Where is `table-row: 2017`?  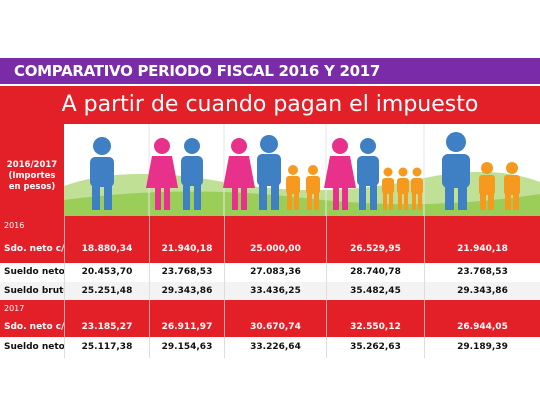
table-row: 2017 is located at coordinates (270, 309).